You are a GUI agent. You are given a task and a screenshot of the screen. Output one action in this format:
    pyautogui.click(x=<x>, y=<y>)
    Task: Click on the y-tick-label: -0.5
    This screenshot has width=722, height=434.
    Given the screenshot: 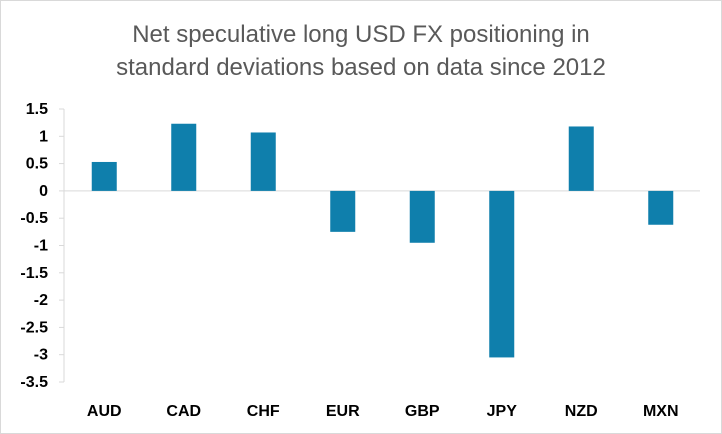 What is the action you would take?
    pyautogui.click(x=34, y=218)
    